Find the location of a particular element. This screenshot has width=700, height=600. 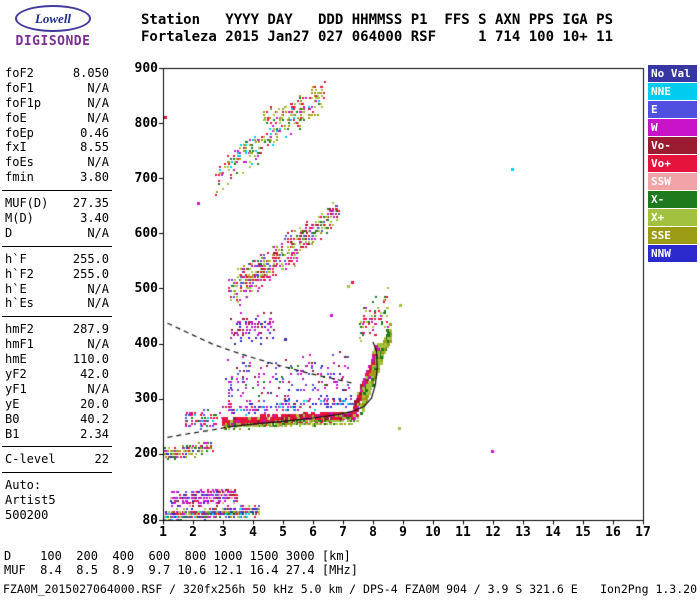

legend-item-vo-: Vo- is located at coordinates (672, 145).